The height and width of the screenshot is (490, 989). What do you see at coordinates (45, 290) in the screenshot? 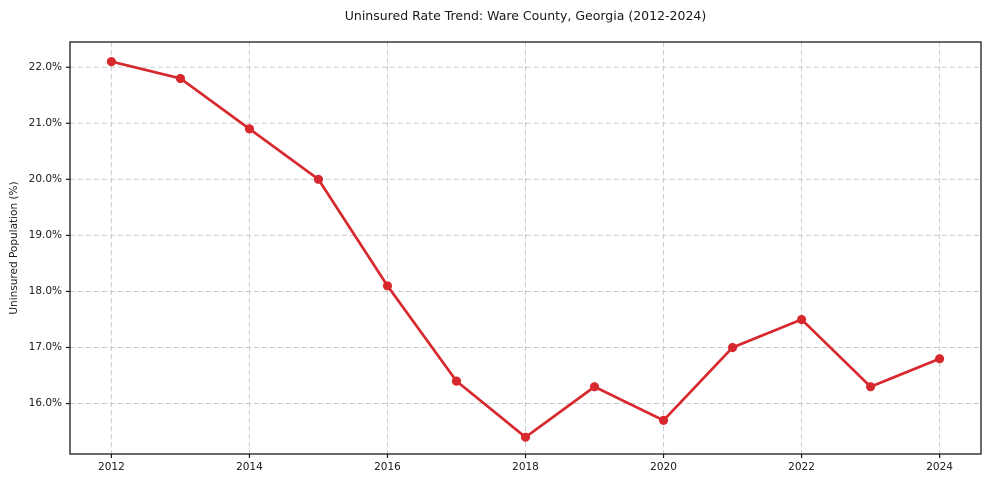
I see `y-tick-label: 18.0%` at bounding box center [45, 290].